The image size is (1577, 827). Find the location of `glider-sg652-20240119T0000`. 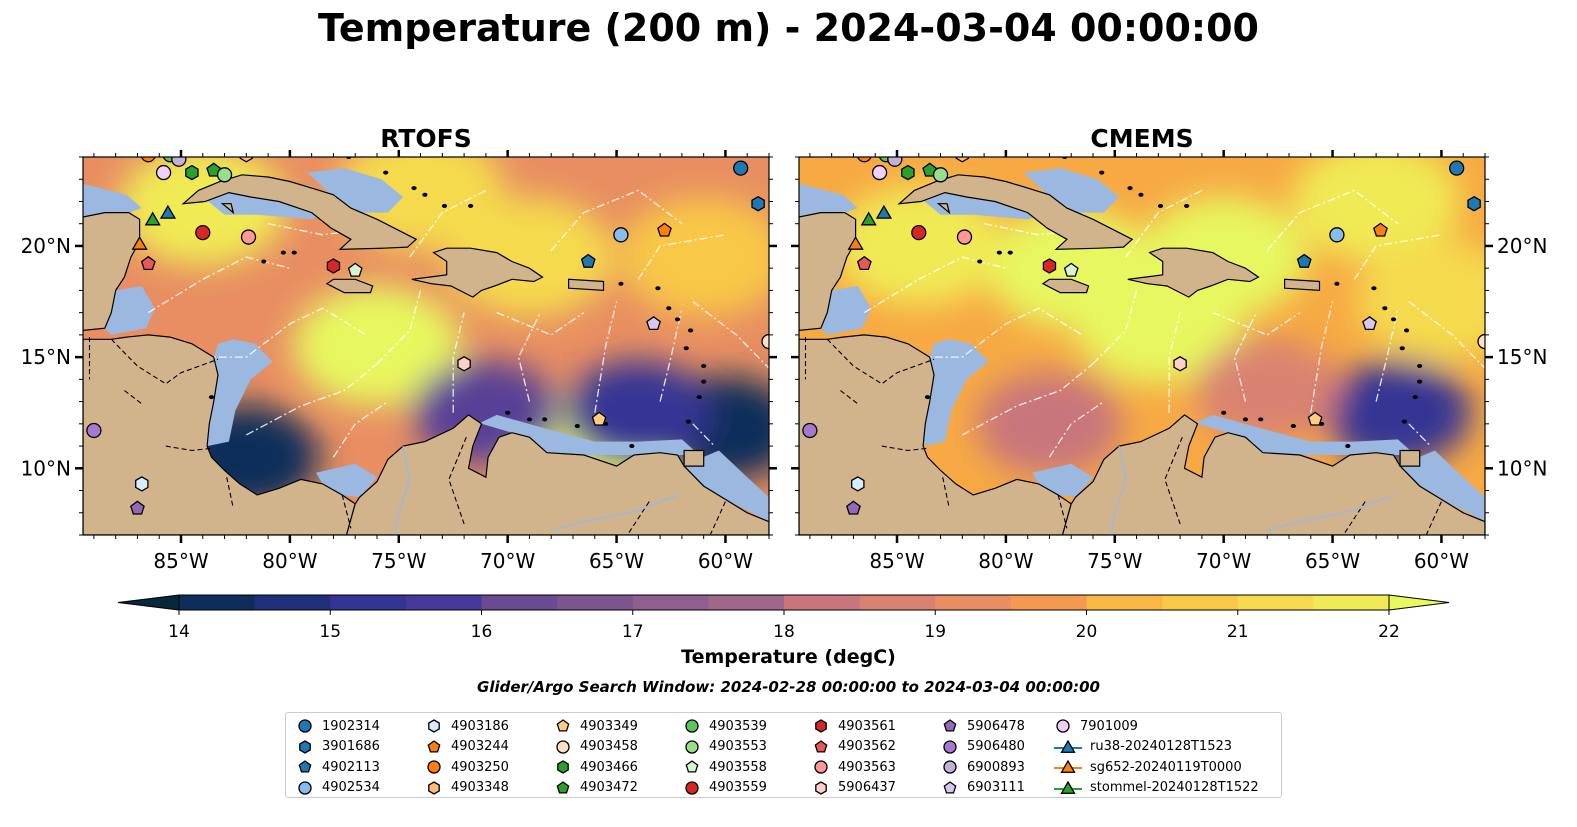

glider-sg652-20240119T0000 is located at coordinates (855, 242).